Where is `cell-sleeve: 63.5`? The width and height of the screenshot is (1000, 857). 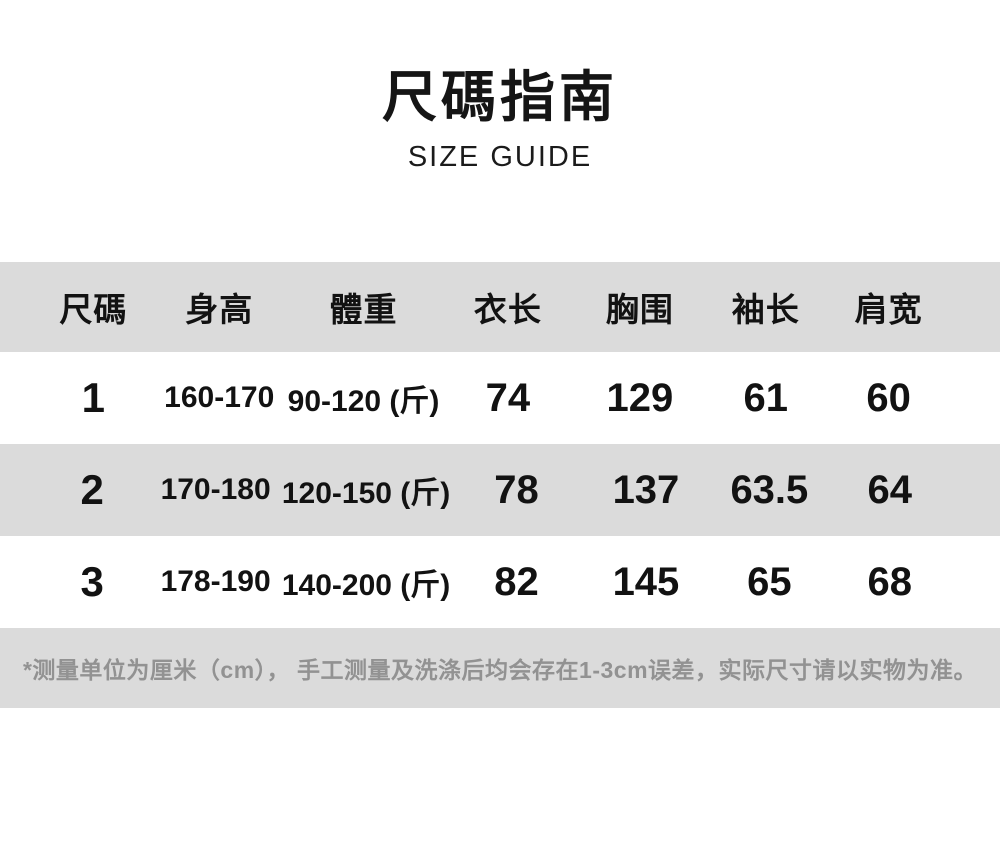
cell-sleeve: 63.5 is located at coordinates (769, 489).